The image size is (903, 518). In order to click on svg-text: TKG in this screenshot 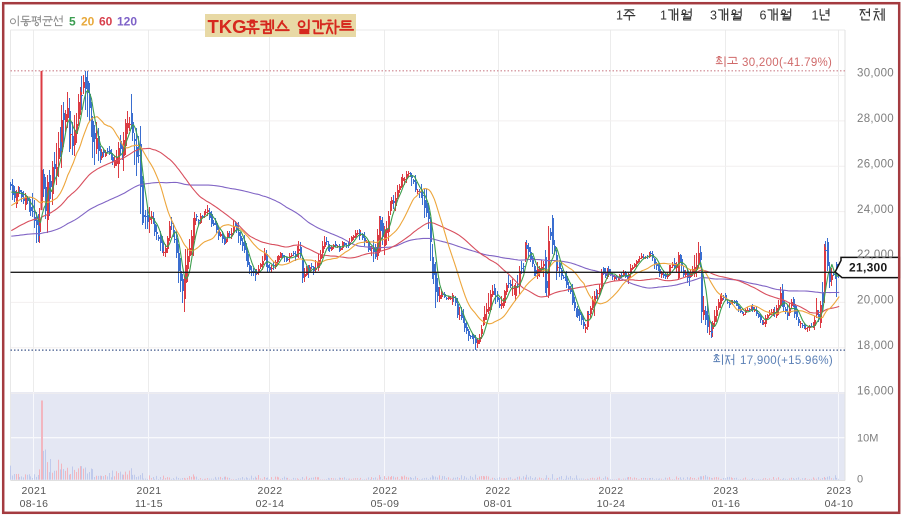, I will do `click(227, 26)`.